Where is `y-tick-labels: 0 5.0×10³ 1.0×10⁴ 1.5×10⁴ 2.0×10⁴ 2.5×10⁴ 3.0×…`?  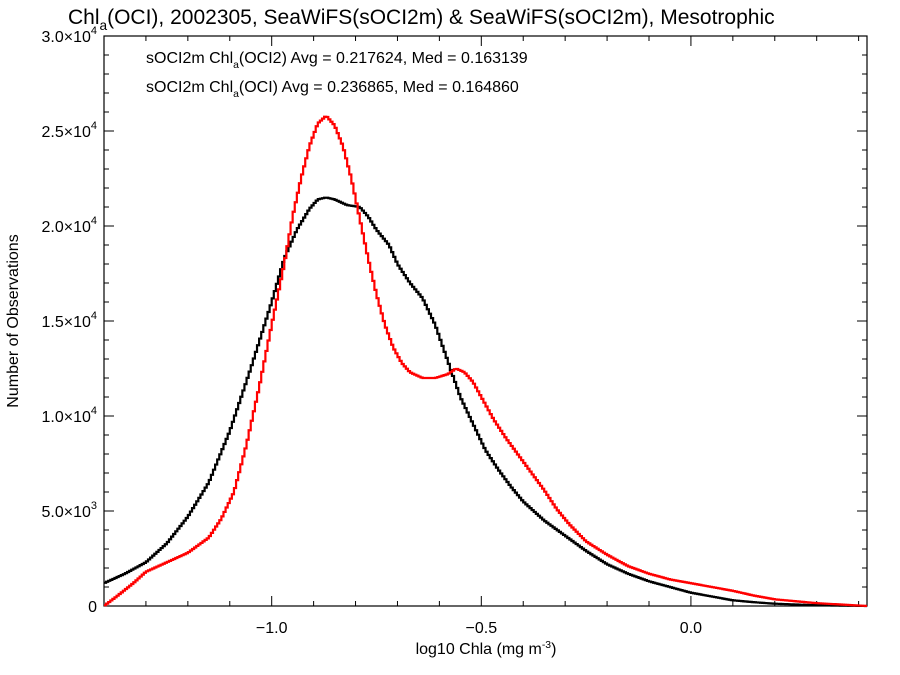
y-tick-labels: 0 5.0×10³ 1.0×10⁴ 1.5×10⁴ 2.0×10⁴ 2.5×10⁴ 3.0×… is located at coordinates (69, 320).